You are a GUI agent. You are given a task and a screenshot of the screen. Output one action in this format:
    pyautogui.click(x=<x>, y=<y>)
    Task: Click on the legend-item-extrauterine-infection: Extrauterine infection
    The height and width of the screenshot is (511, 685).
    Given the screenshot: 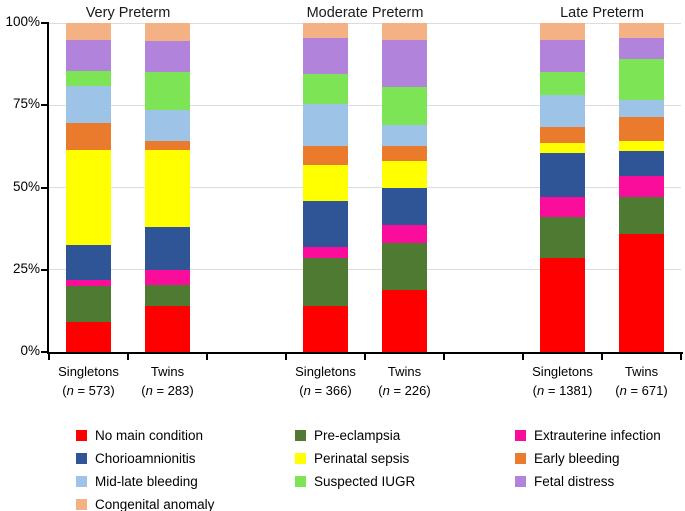 What is the action you would take?
    pyautogui.click(x=588, y=435)
    